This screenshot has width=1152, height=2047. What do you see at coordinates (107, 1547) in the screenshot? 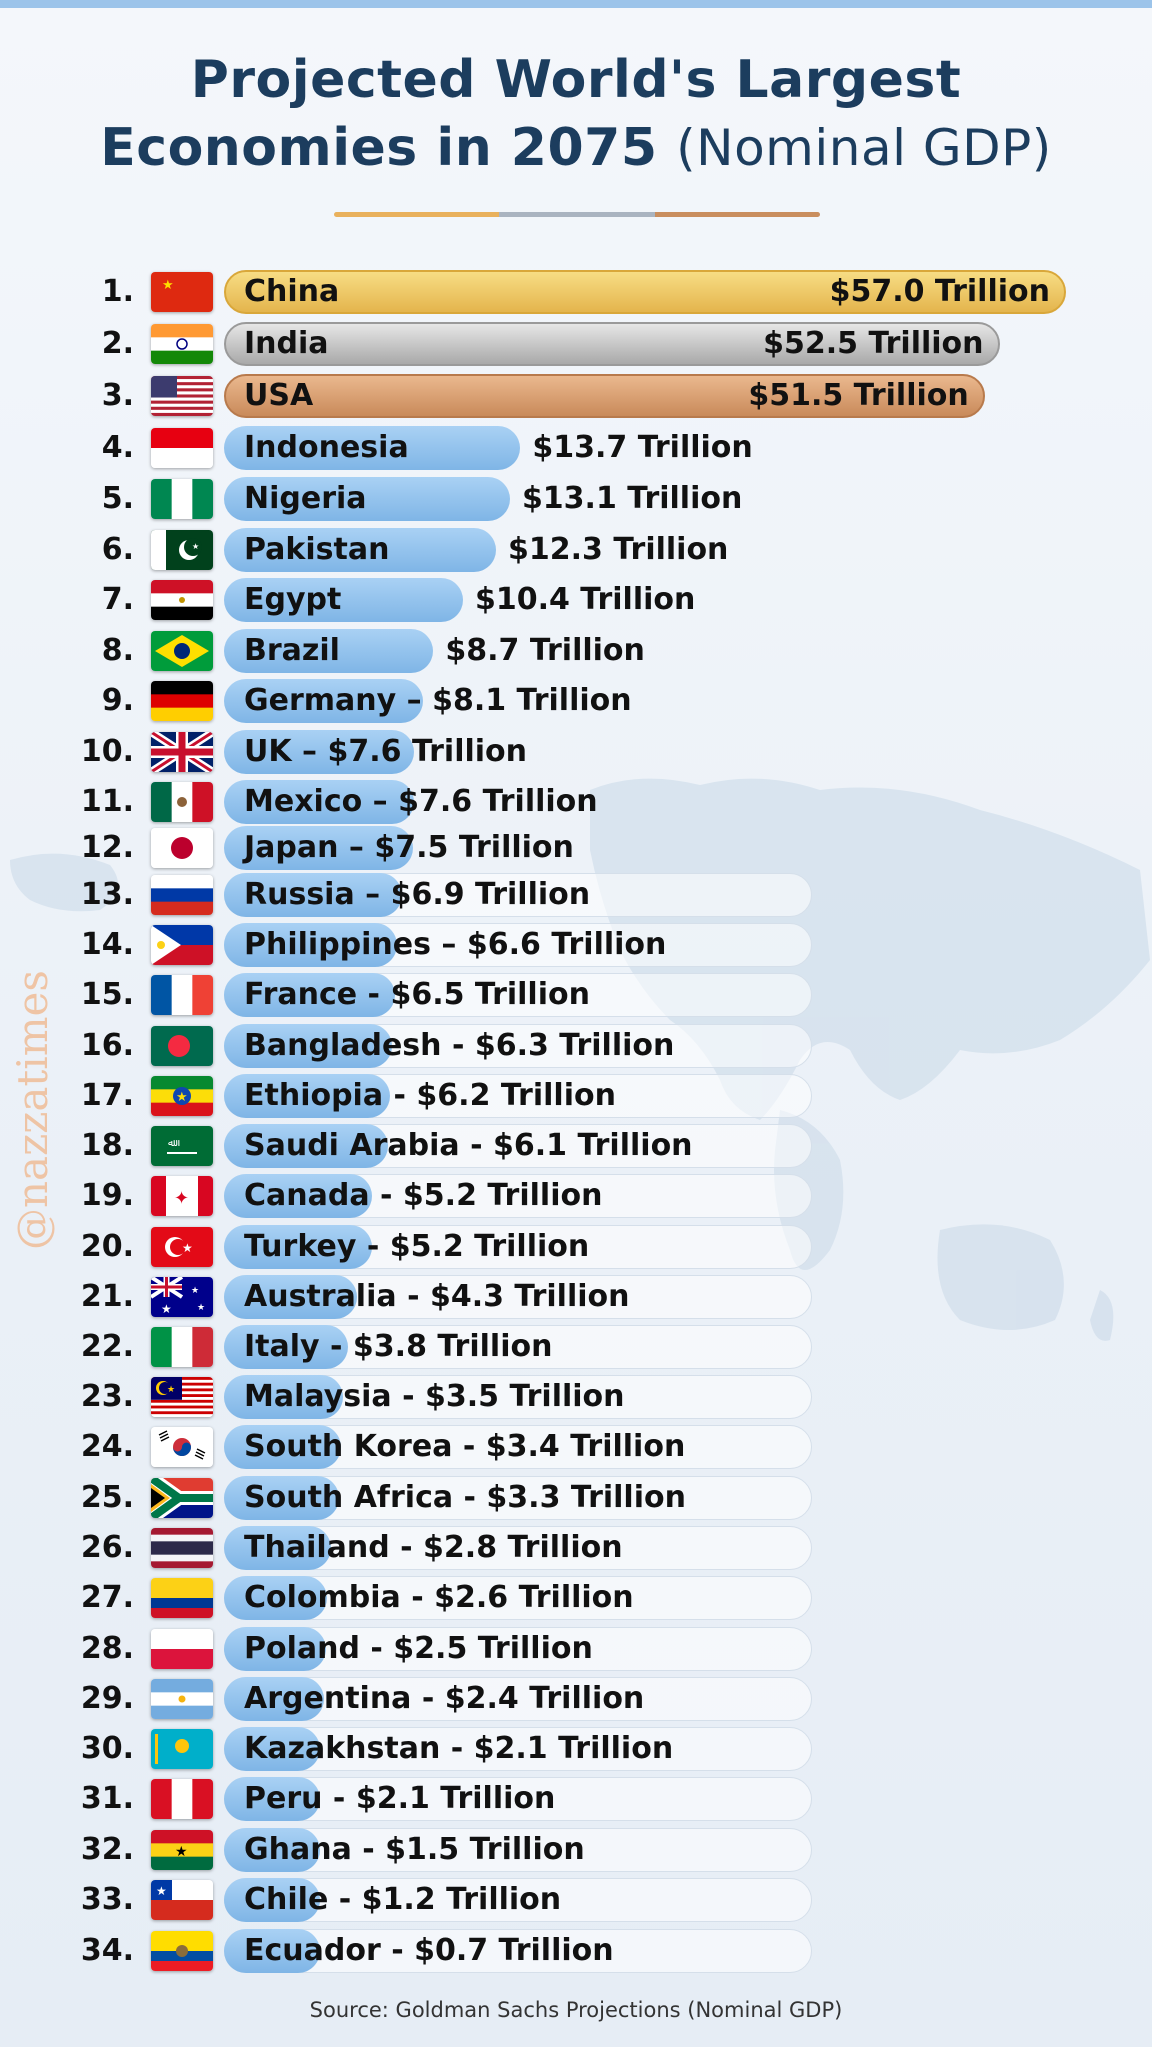
I see `rank-number: 26.` at bounding box center [107, 1547].